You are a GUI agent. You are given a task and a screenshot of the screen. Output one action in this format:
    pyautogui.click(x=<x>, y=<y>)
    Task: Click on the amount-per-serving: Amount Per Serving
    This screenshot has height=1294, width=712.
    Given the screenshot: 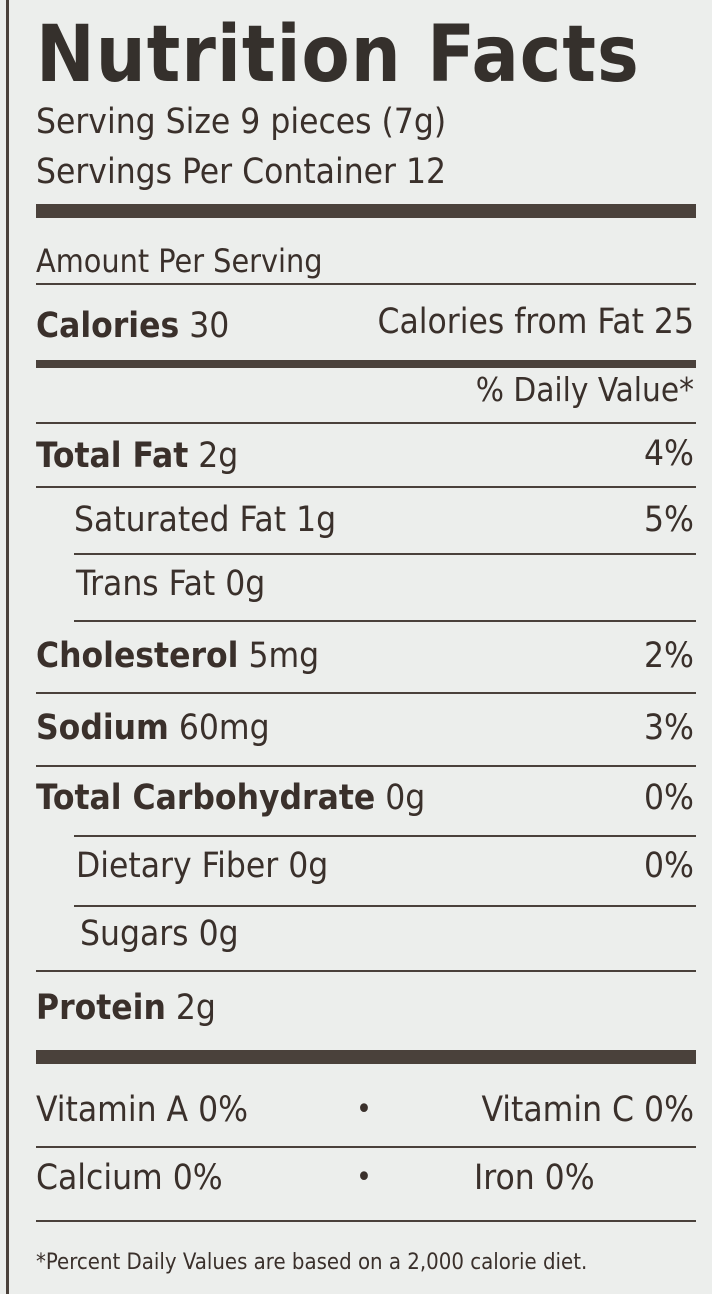 What is the action you would take?
    pyautogui.click(x=179, y=261)
    